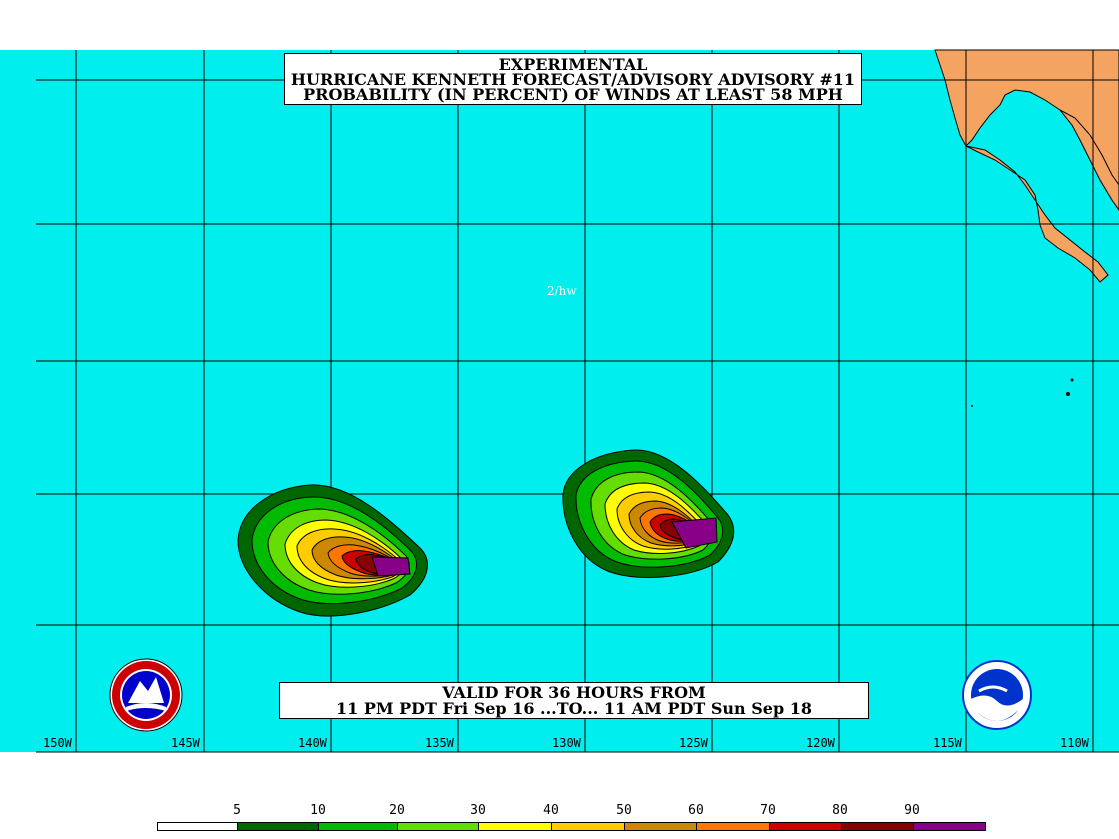 Image resolution: width=1119 pixels, height=839 pixels. What do you see at coordinates (146, 695) in the screenshot?
I see `nws-logo` at bounding box center [146, 695].